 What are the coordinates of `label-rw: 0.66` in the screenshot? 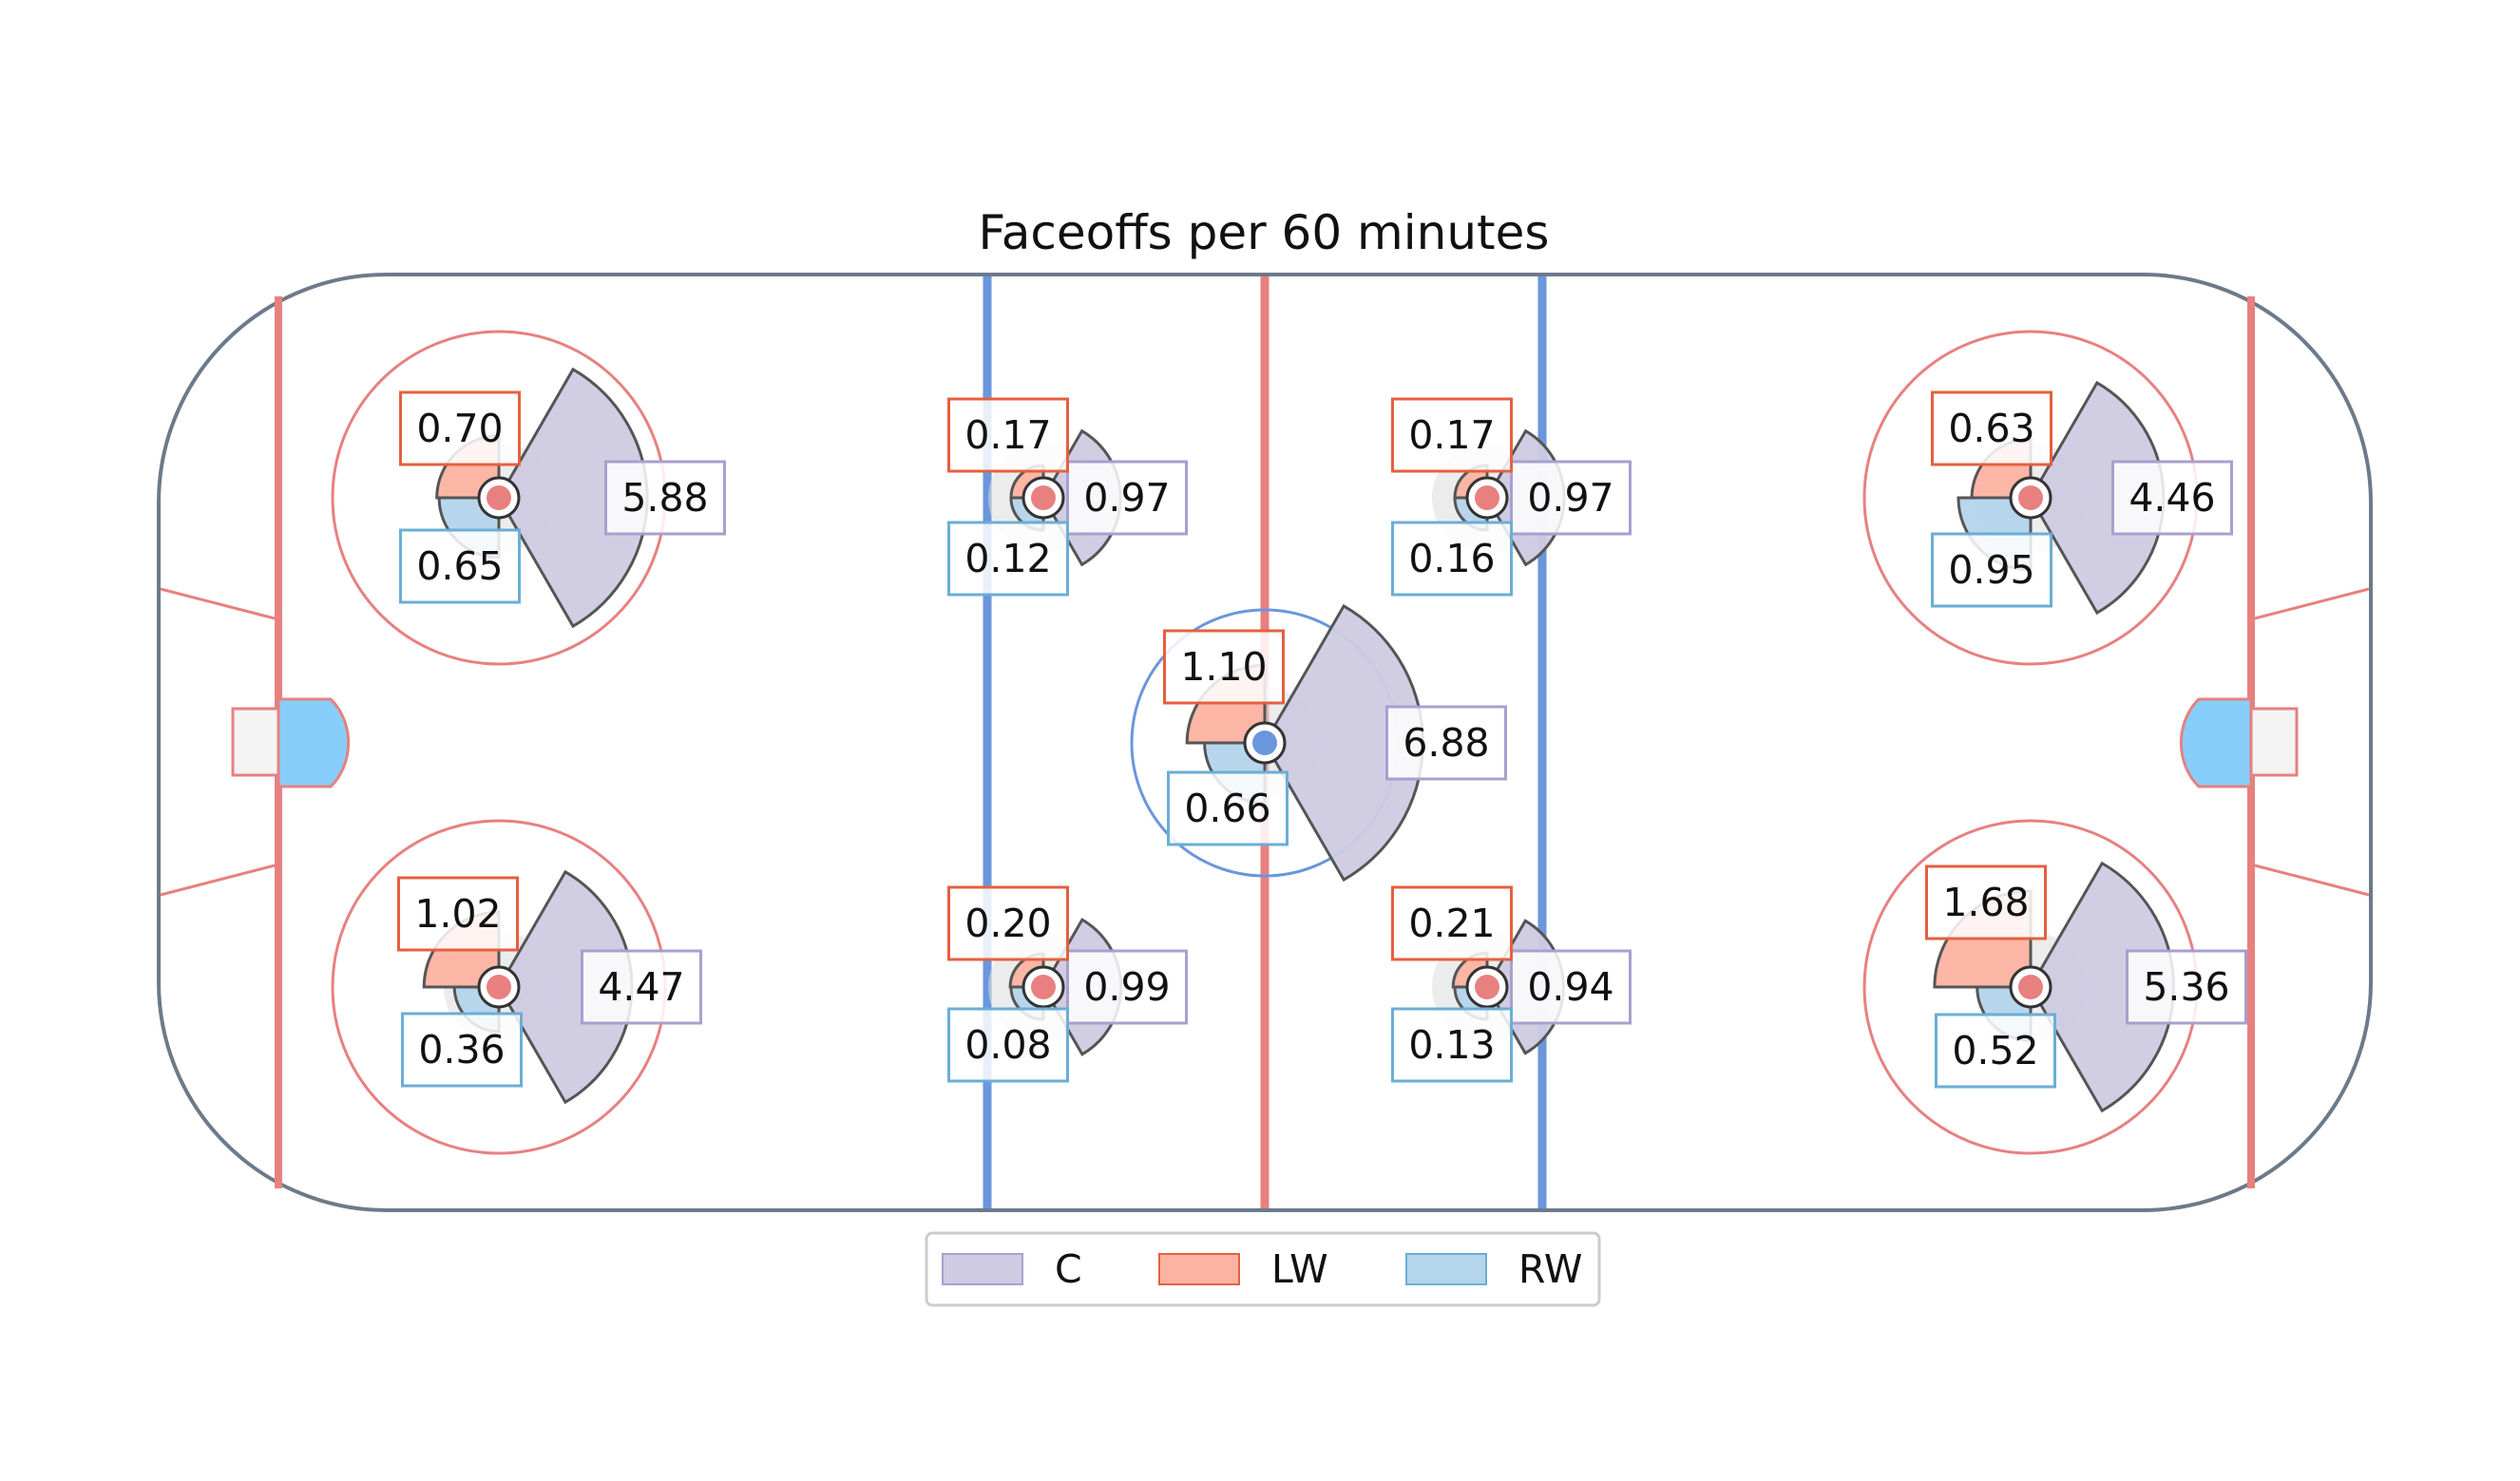 It's located at (1228, 808).